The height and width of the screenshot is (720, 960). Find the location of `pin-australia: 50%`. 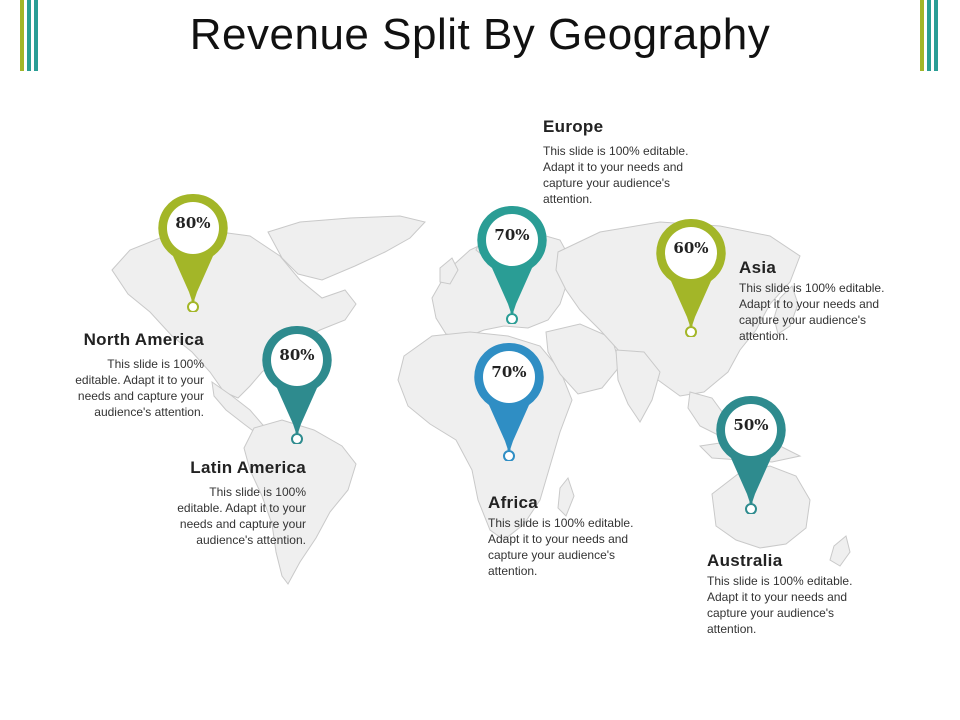

pin-australia: 50% is located at coordinates (751, 454).